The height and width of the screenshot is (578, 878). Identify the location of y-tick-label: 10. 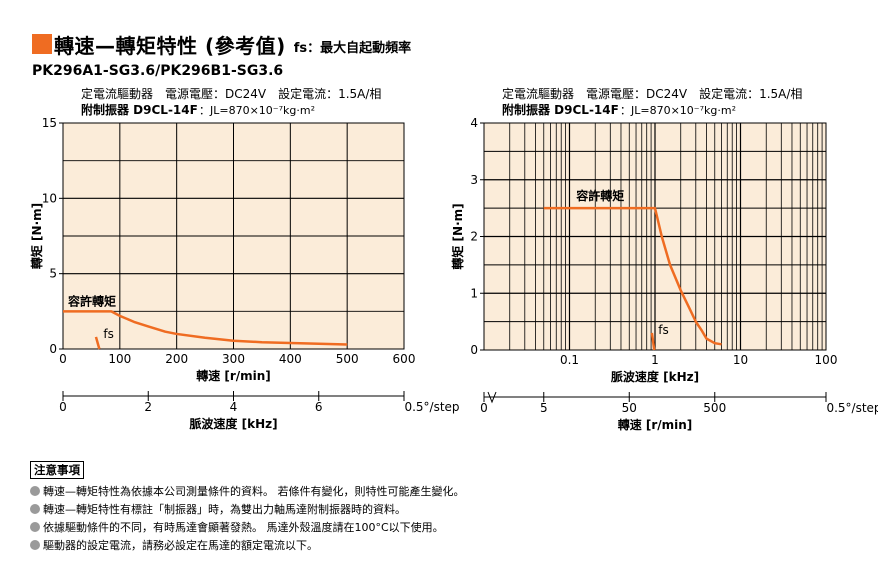
(49, 198).